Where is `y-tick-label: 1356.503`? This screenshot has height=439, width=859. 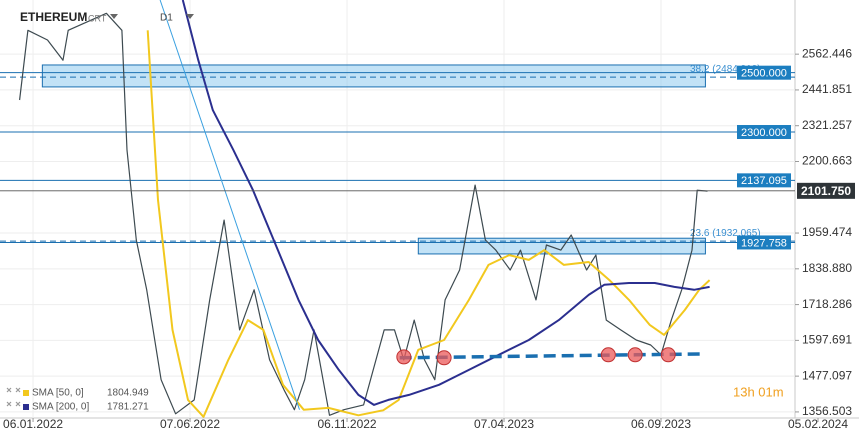 y-tick-label: 1356.503 is located at coordinates (827, 411).